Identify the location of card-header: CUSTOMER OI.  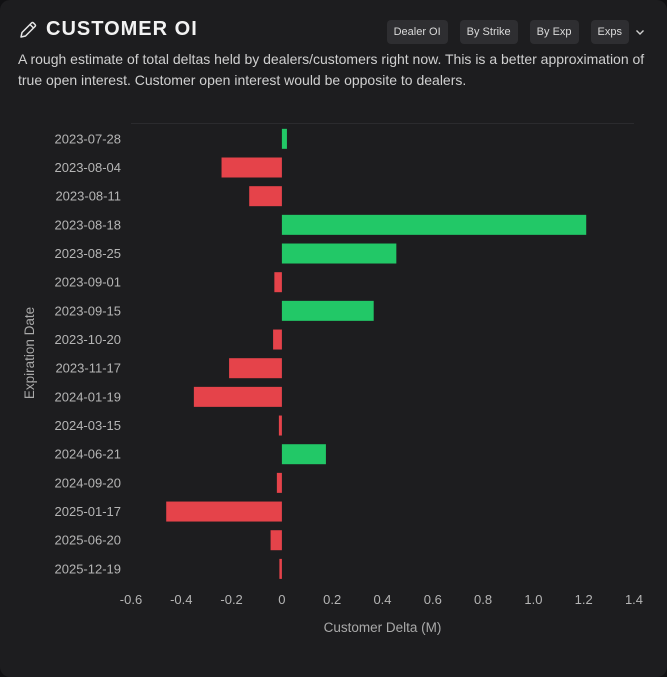
(108, 29).